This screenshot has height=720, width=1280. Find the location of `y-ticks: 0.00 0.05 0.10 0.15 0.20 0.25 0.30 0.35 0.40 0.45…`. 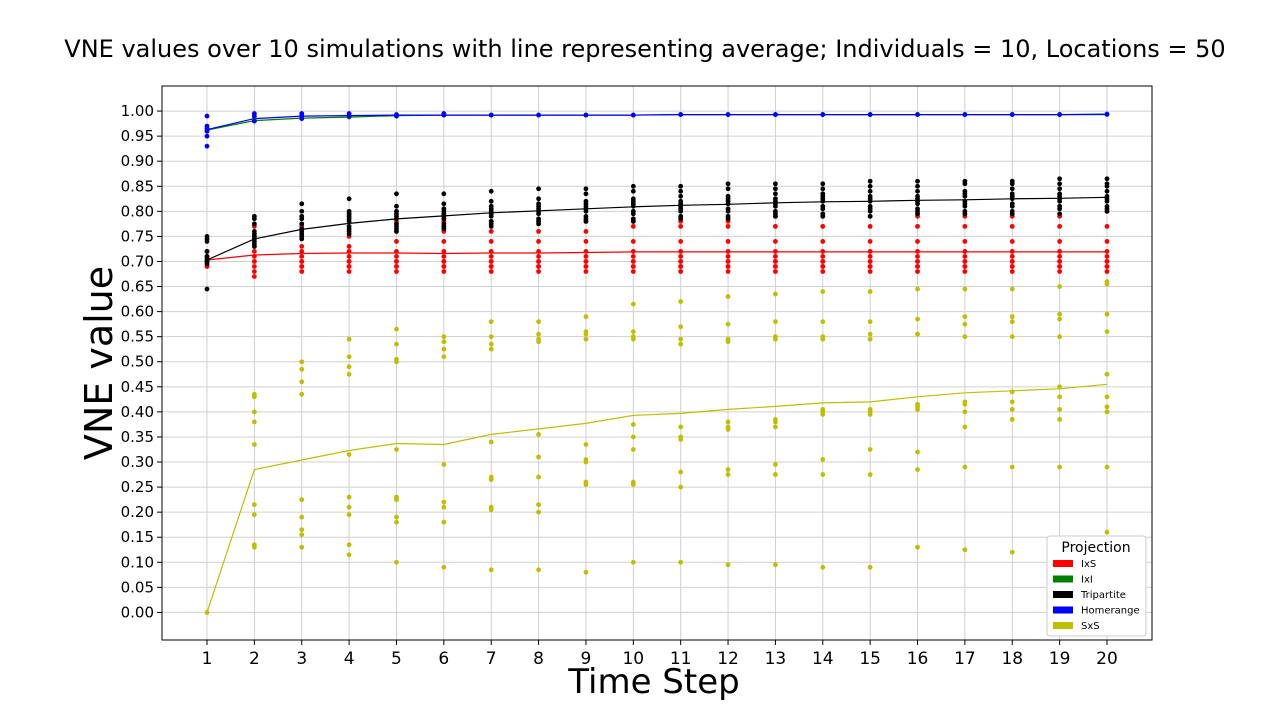

y-ticks: 0.00 0.05 0.10 0.15 0.20 0.25 0.30 0.35 0.40 0.45… is located at coordinates (141, 361).